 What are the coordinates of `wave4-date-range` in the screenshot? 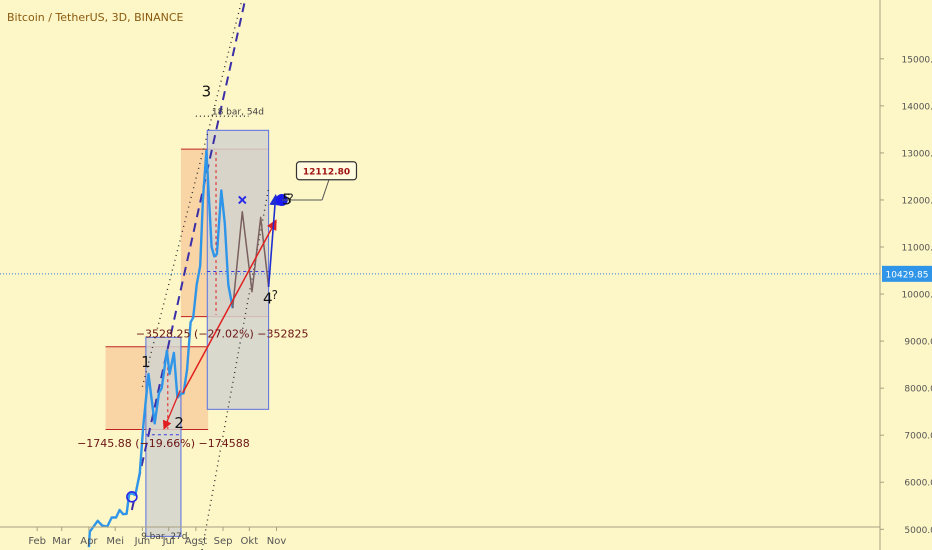 It's located at (238, 269).